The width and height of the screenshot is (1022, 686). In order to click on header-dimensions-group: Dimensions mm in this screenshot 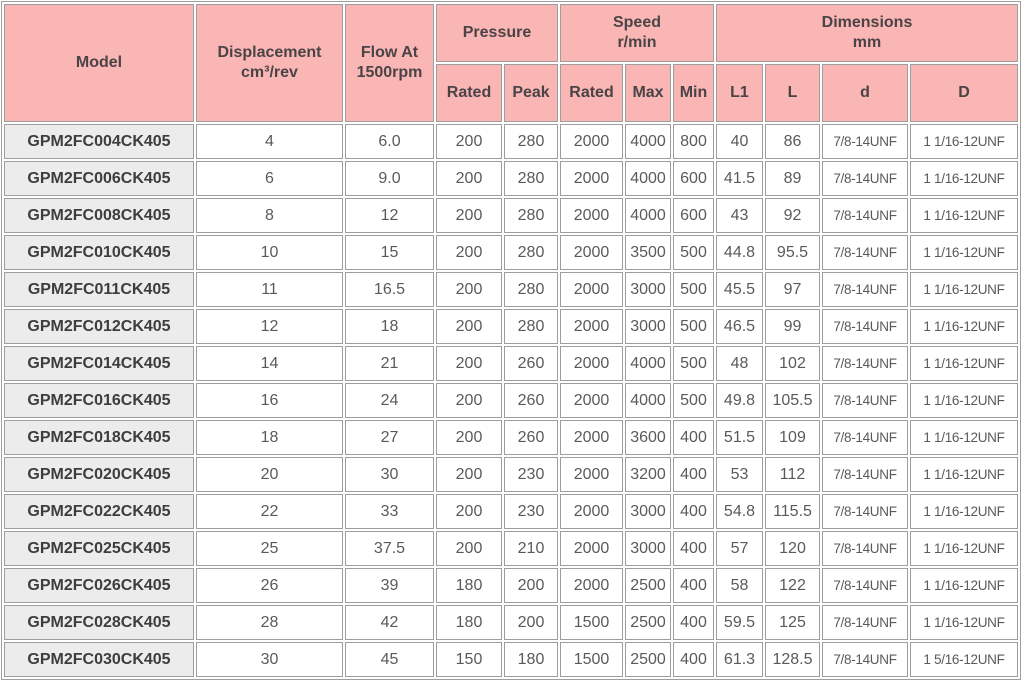, I will do `click(867, 33)`.